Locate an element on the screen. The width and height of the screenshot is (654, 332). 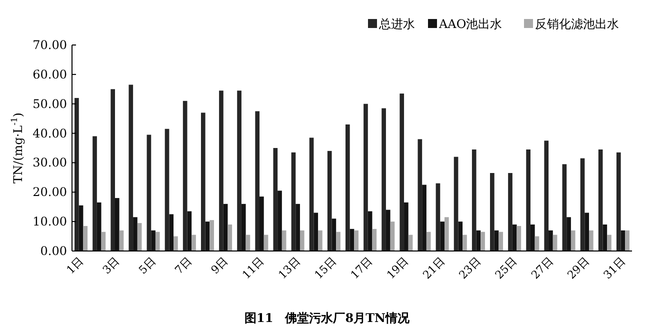
x-tick-label: 25日 is located at coordinates (506, 268).